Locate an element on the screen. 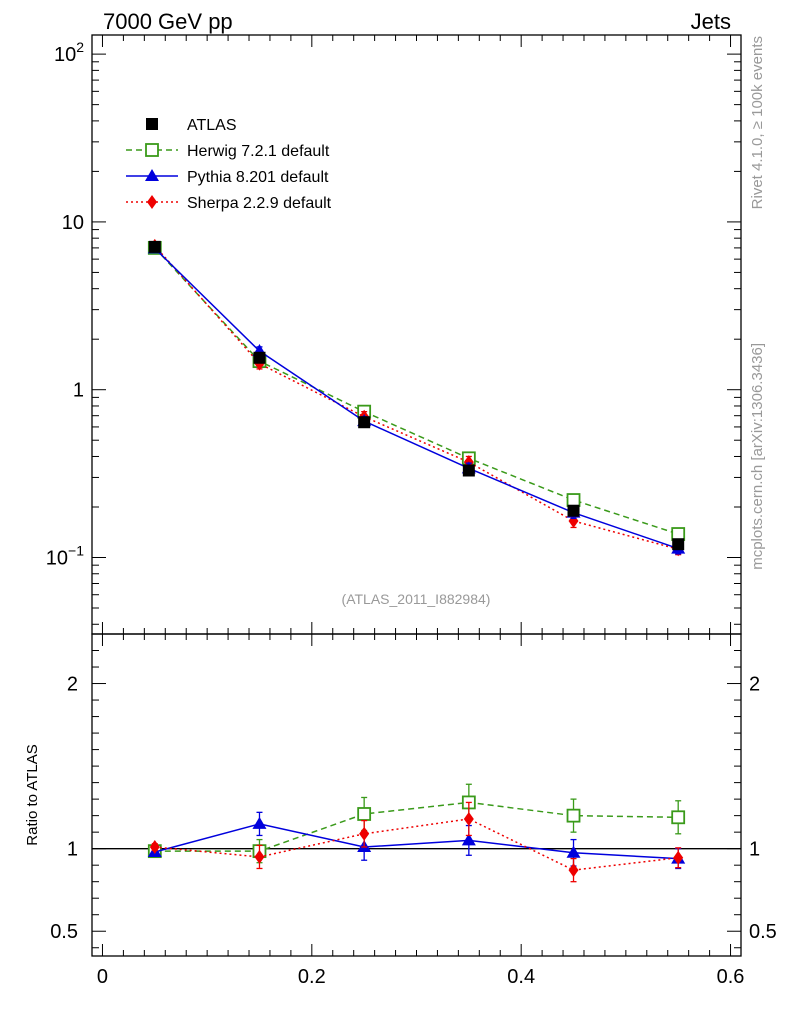 The height and width of the screenshot is (1024, 786). ratio-pythia-line is located at coordinates (416, 841).